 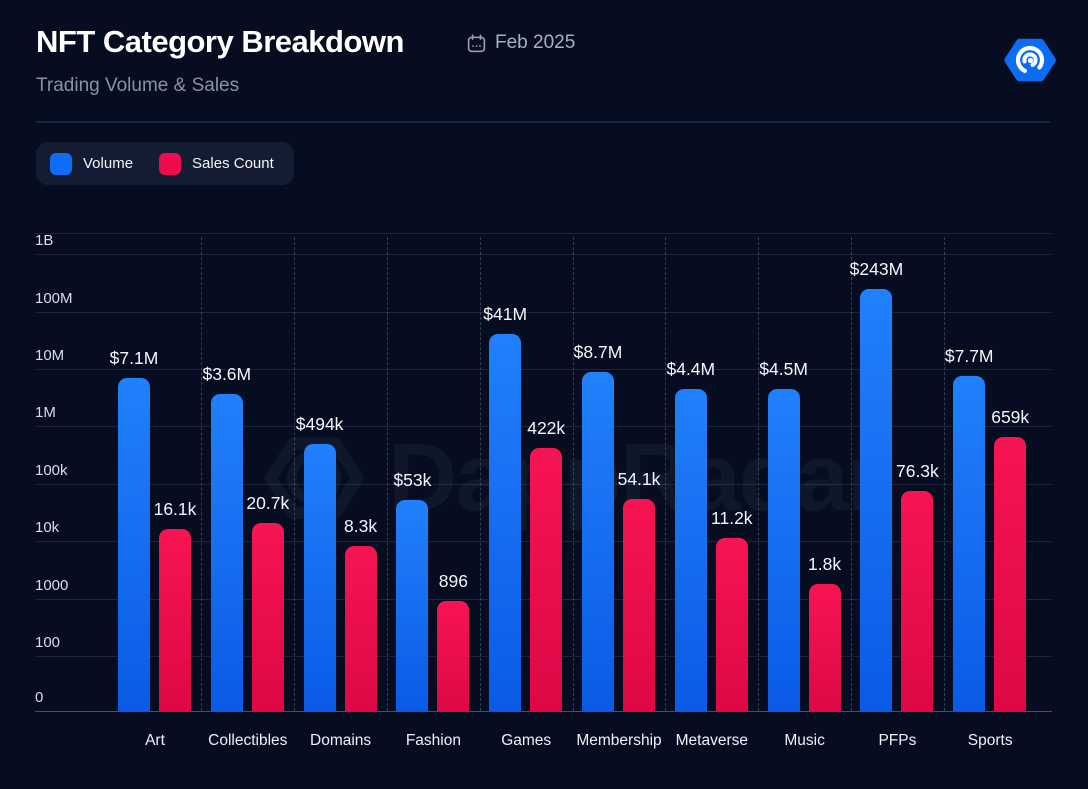 What do you see at coordinates (268, 503) in the screenshot?
I see `bar-value-sales-collectibles: 20.7k` at bounding box center [268, 503].